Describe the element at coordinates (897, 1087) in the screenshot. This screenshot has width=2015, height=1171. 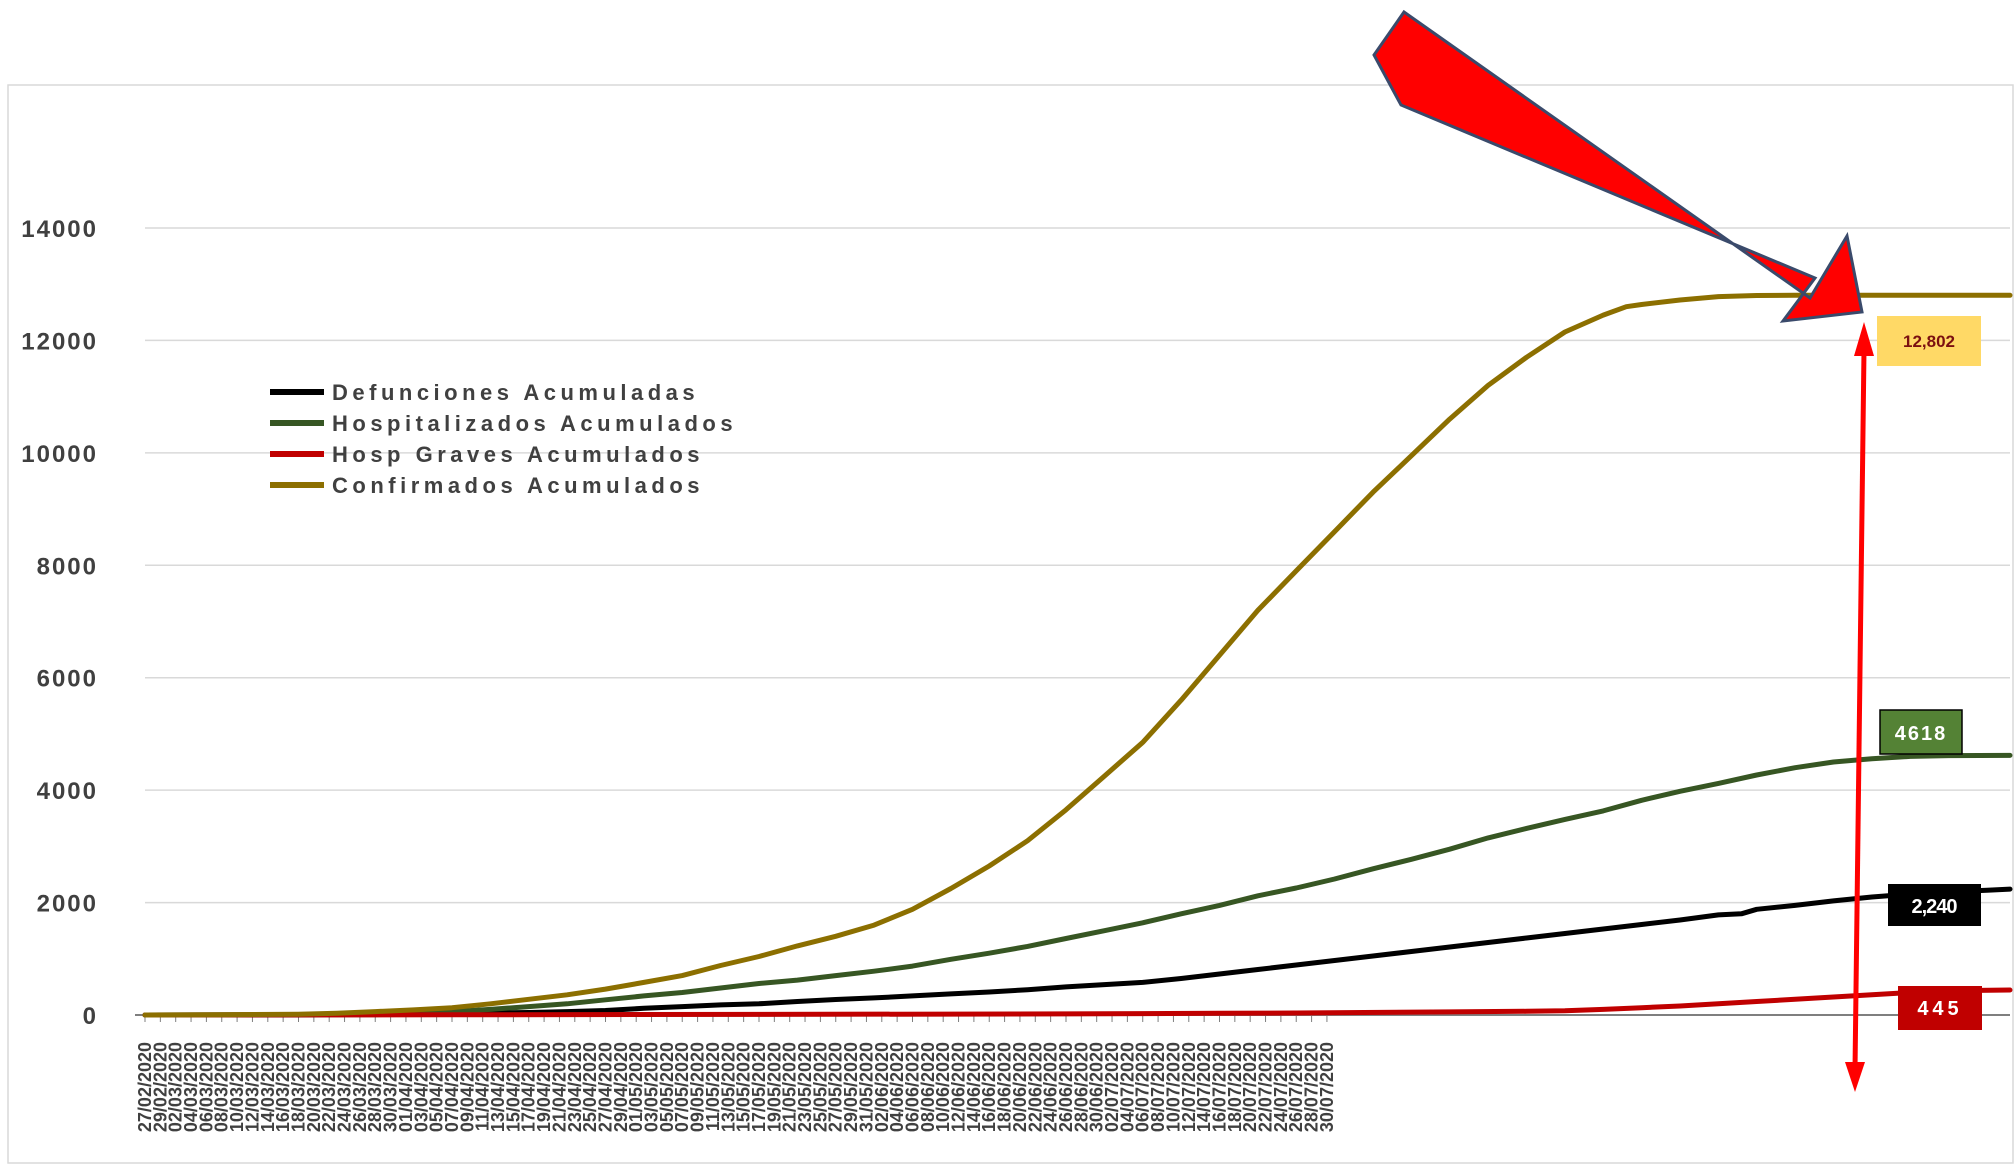
I see `x-tick-label: 04/06/2020` at that location.